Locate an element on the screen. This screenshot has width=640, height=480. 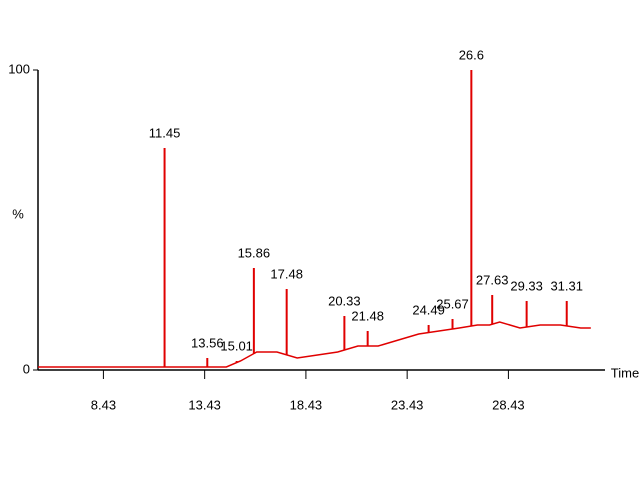
x-tick-label: 8.43 is located at coordinates (103, 404).